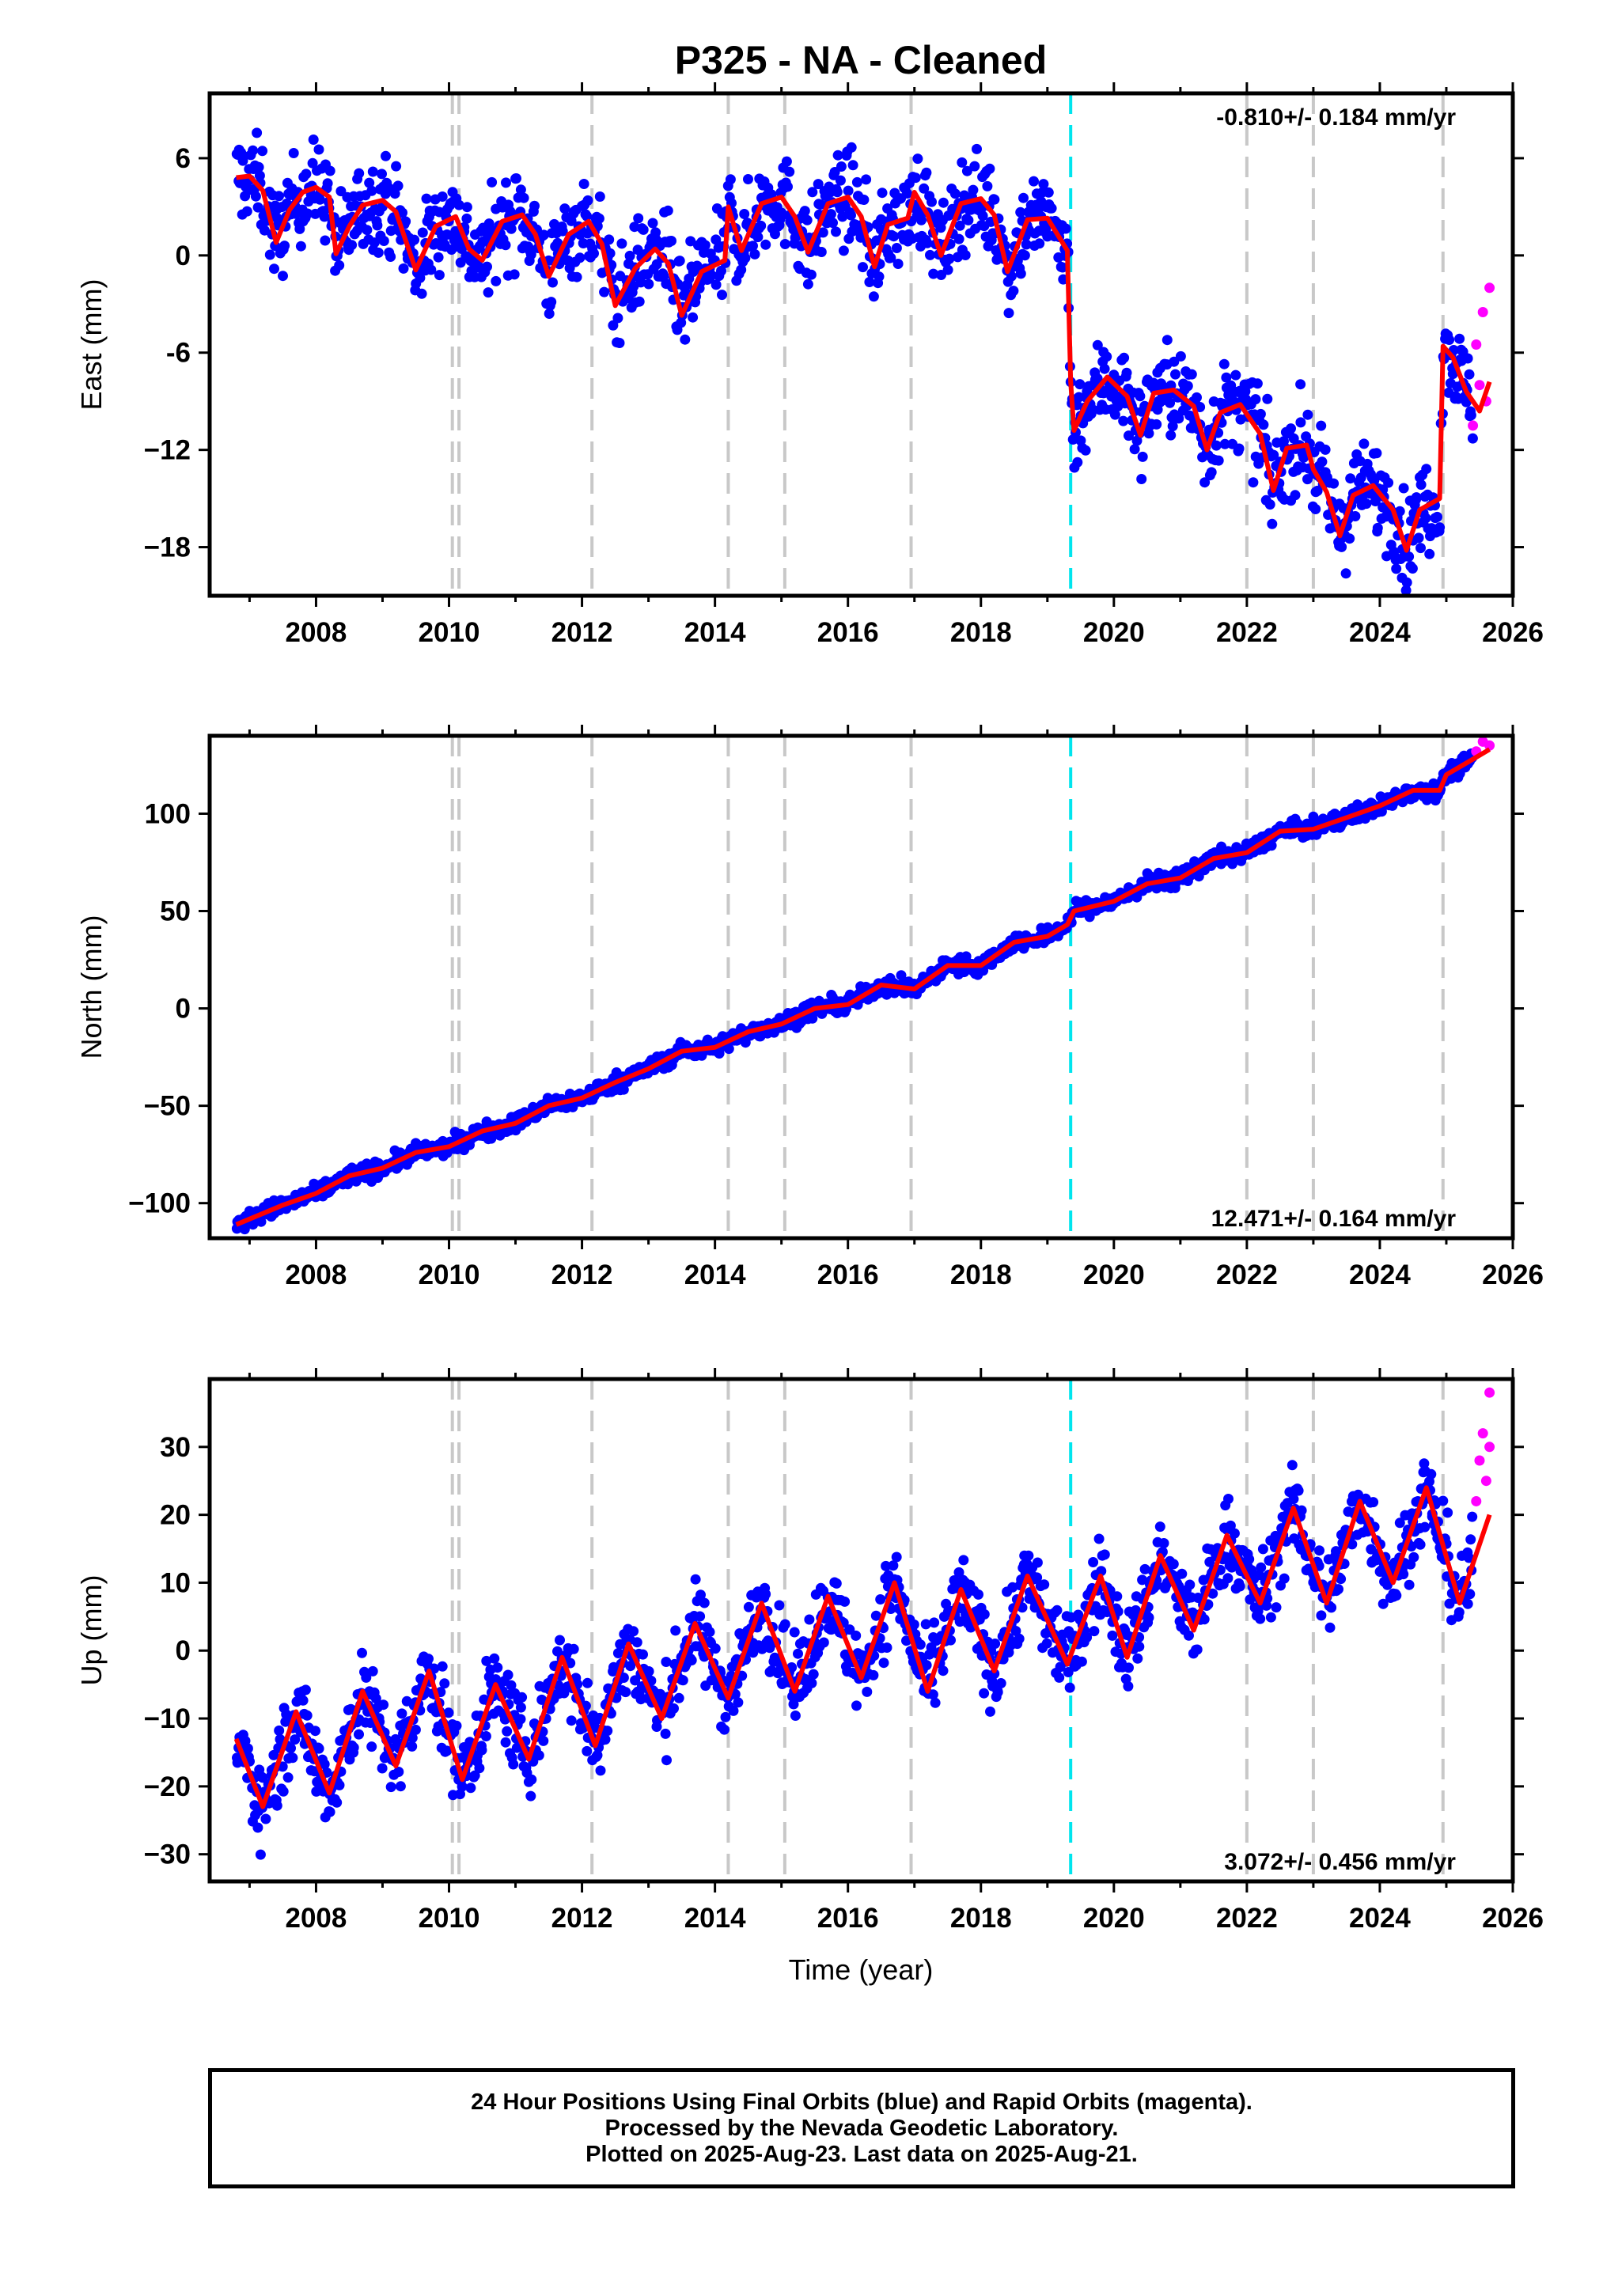 This screenshot has height=2296, width=1603. Describe the element at coordinates (175, 1447) in the screenshot. I see `up-y-tick-label: 30` at that location.